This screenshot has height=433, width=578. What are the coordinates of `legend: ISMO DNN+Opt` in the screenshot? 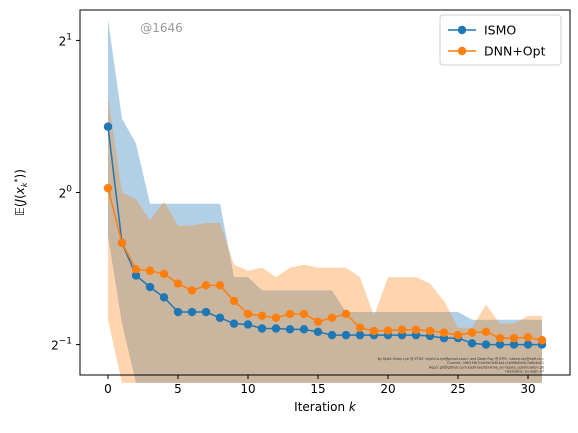 It's located at (500, 40).